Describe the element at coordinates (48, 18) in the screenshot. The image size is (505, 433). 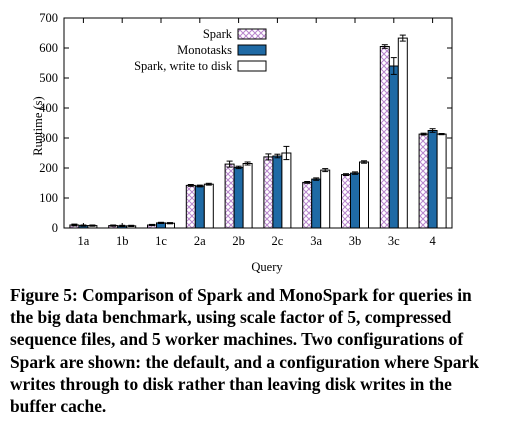
I see `y-tick-label: 700` at that location.